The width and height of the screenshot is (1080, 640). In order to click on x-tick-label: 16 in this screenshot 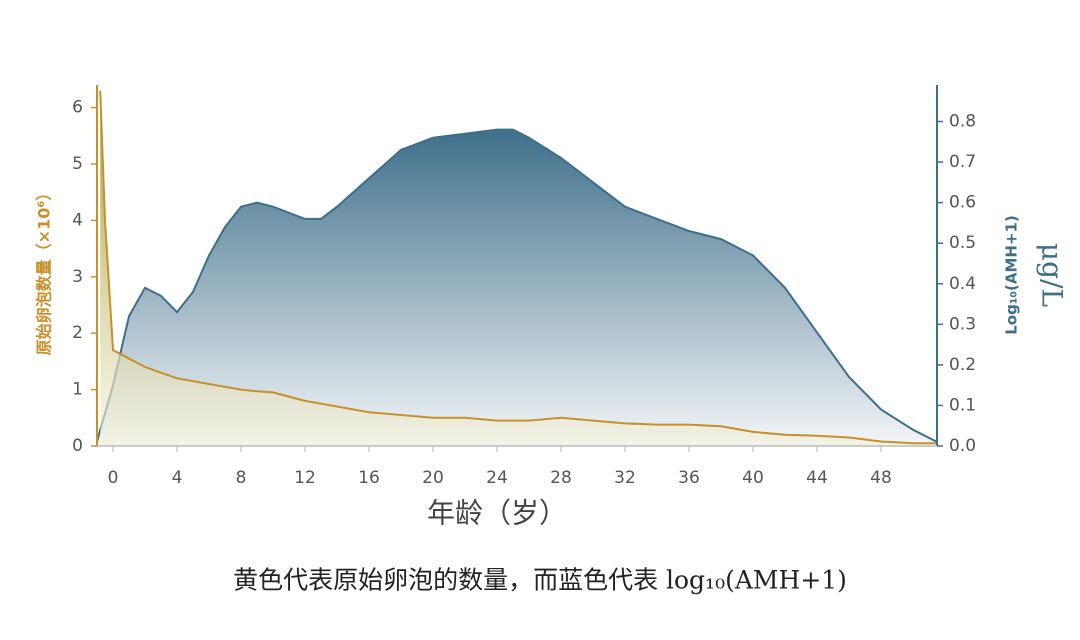, I will do `click(369, 478)`.